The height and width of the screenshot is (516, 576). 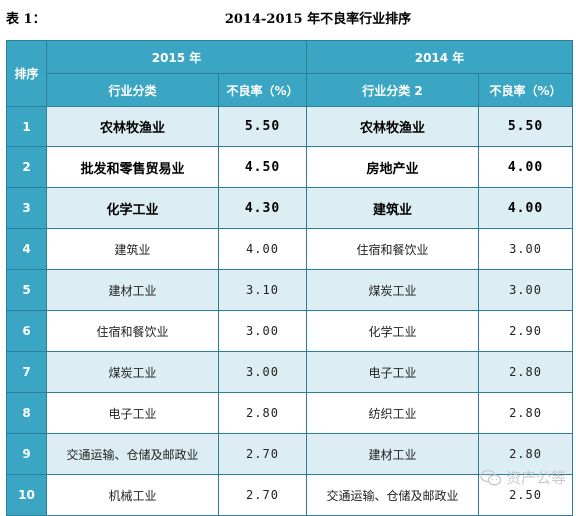 I want to click on industry-2014-cell: 交通运输、仓储及邮政业, so click(x=393, y=495).